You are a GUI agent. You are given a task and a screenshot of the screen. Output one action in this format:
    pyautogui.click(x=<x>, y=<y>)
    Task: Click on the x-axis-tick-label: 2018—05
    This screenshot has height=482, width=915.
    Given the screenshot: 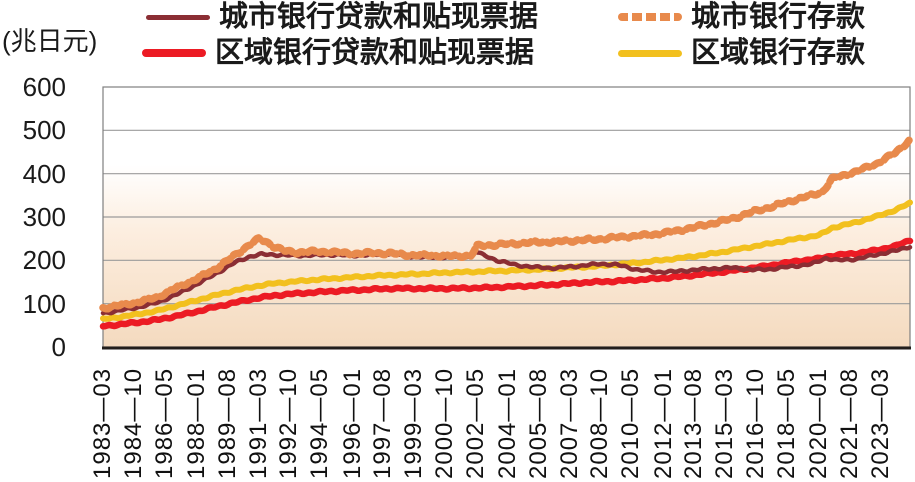 What is the action you would take?
    pyautogui.click(x=786, y=423)
    